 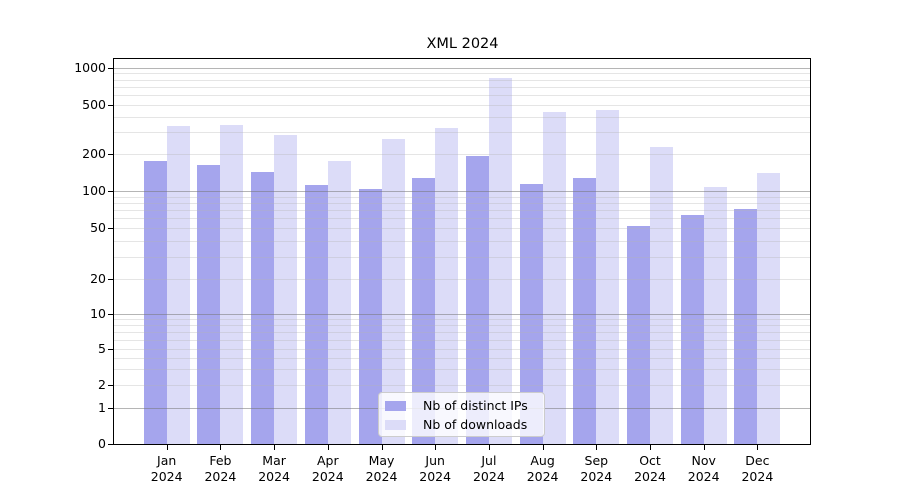 What do you see at coordinates (704, 447) in the screenshot?
I see `x-tick-mark-nov` at bounding box center [704, 447].